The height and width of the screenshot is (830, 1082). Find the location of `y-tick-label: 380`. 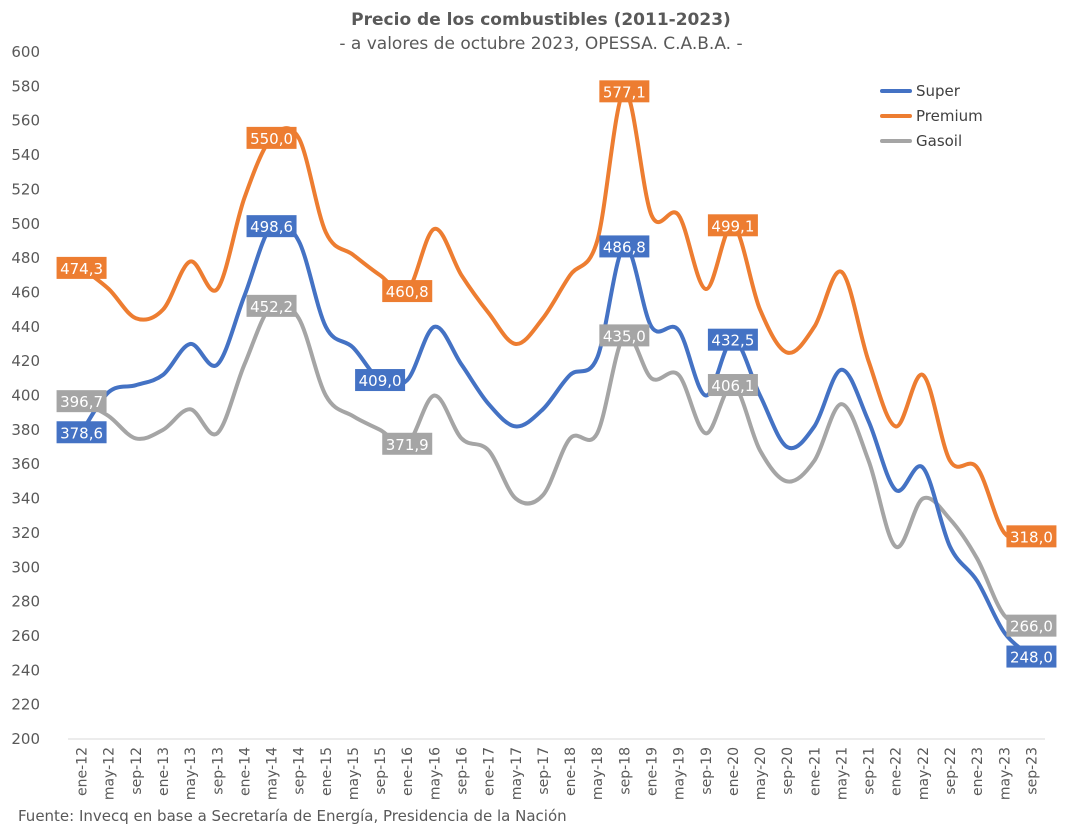

y-tick-label: 380 is located at coordinates (25, 430).